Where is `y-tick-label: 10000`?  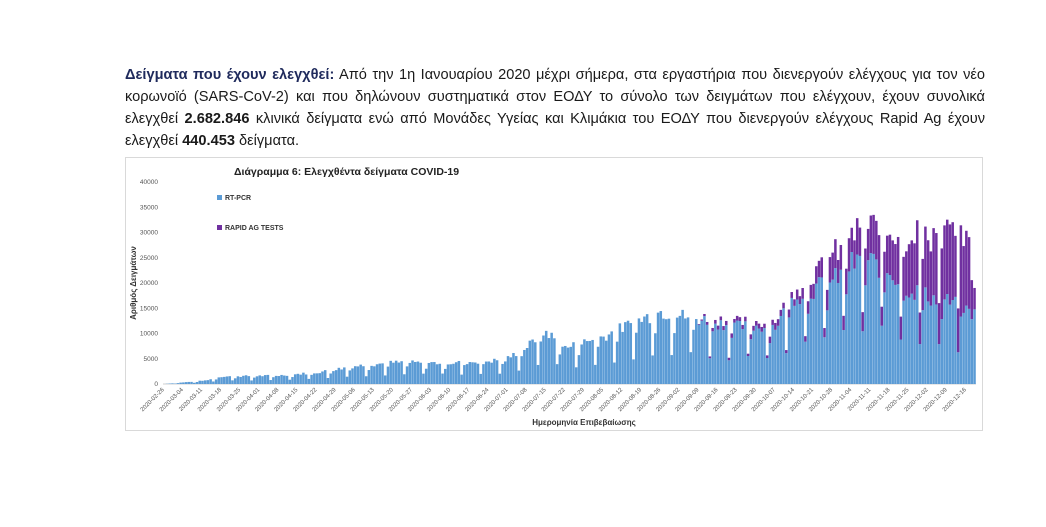 y-tick-label: 10000 is located at coordinates (149, 334).